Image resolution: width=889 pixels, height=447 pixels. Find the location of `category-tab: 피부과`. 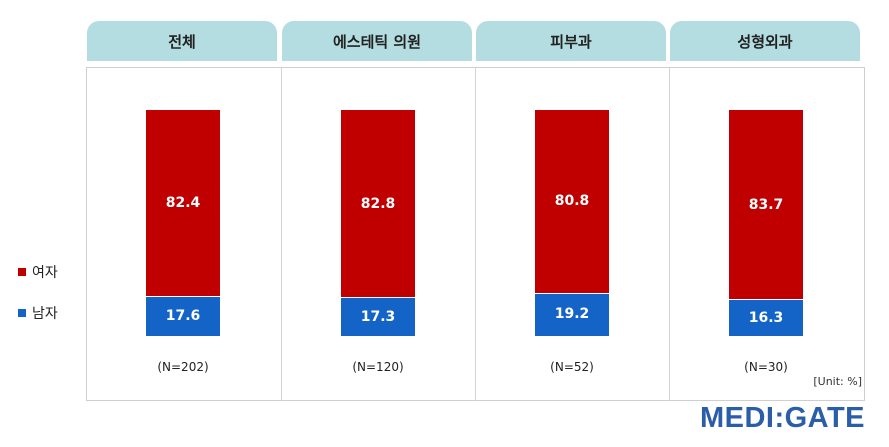

category-tab: 피부과 is located at coordinates (571, 41).